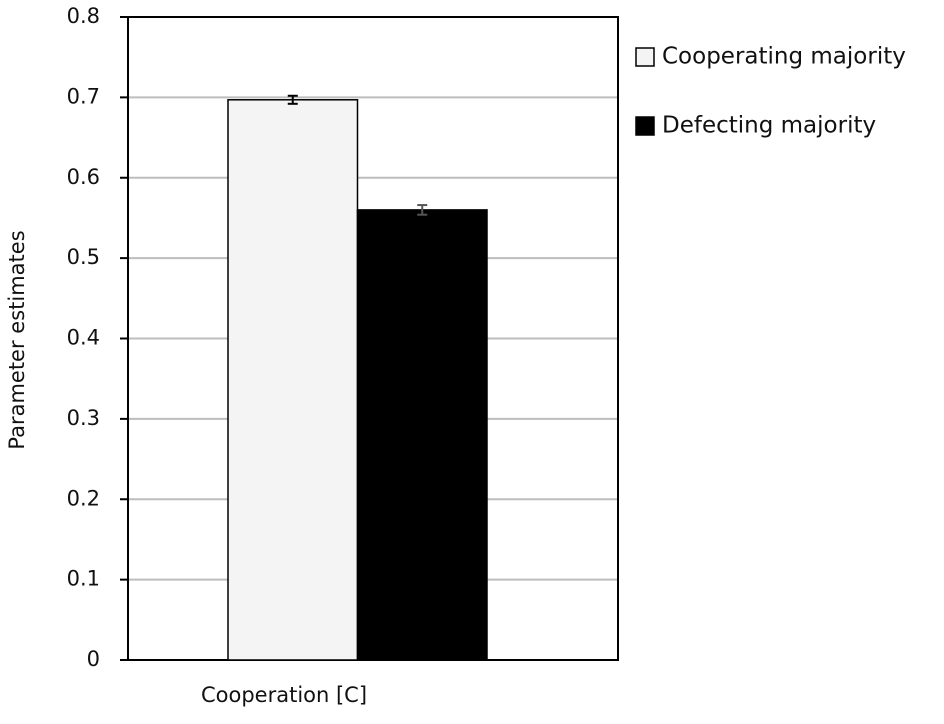  I want to click on y-tick-label: 0.1, so click(83, 579).